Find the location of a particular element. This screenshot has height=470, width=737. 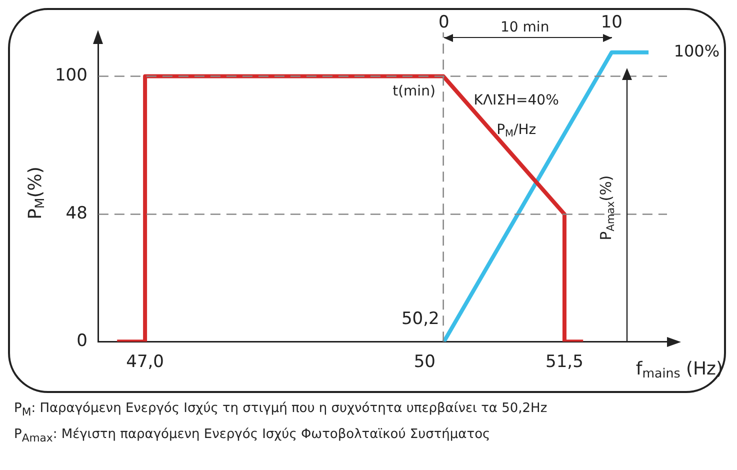

x-tick-label: 47,0 is located at coordinates (145, 362).